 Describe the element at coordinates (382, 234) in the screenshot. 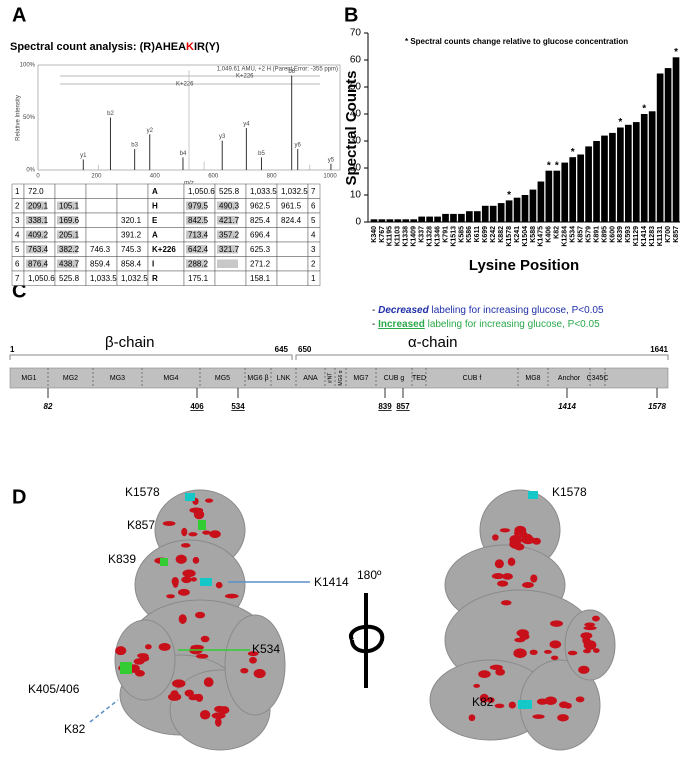

I see `x-tick-label: K767` at that location.